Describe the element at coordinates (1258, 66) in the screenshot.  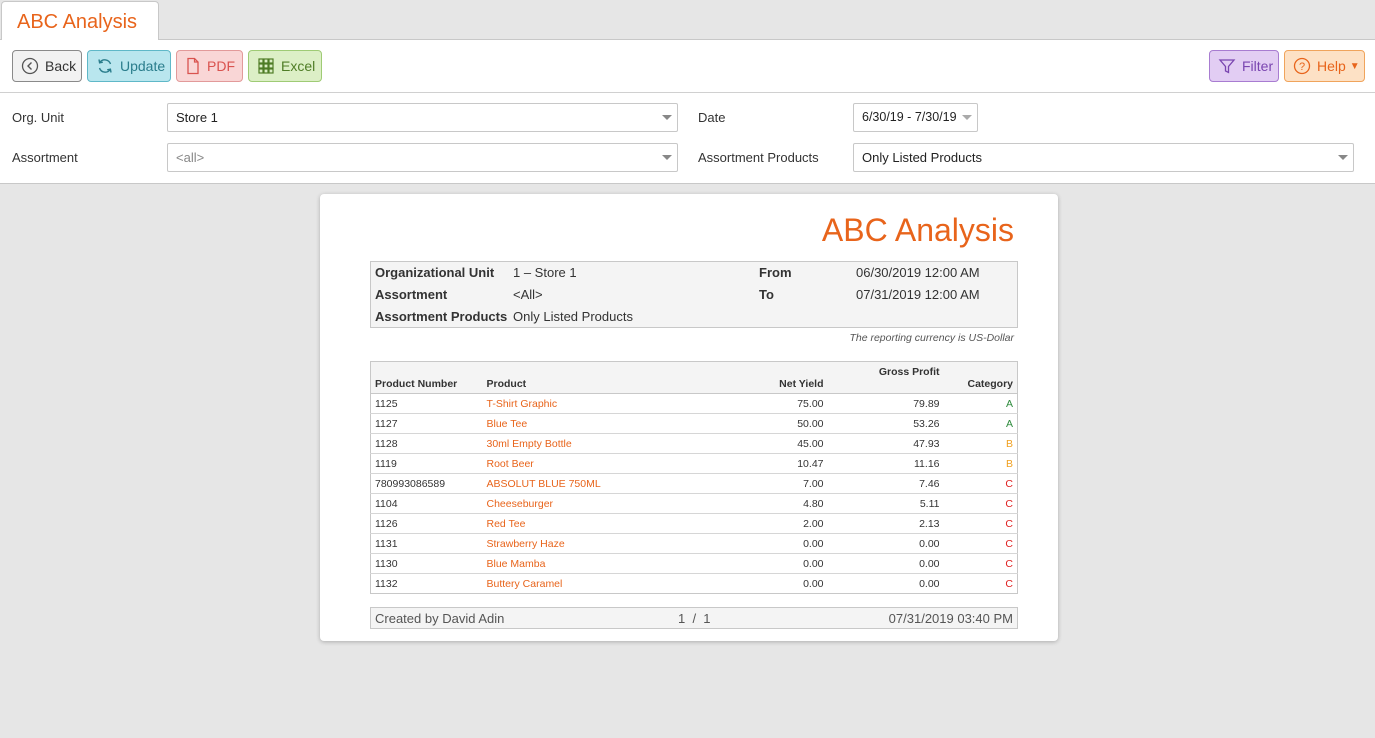
I see `filter-label: Filter` at that location.